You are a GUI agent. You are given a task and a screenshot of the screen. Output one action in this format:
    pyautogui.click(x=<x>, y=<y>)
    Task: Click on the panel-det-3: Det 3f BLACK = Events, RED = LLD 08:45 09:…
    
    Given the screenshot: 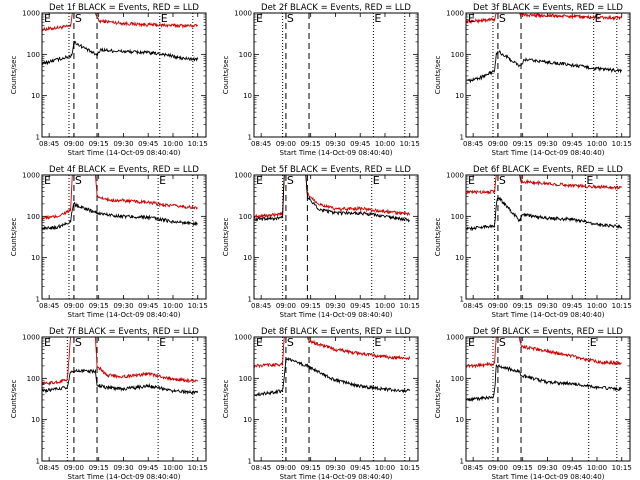 What is the action you would take?
    pyautogui.click(x=533, y=80)
    